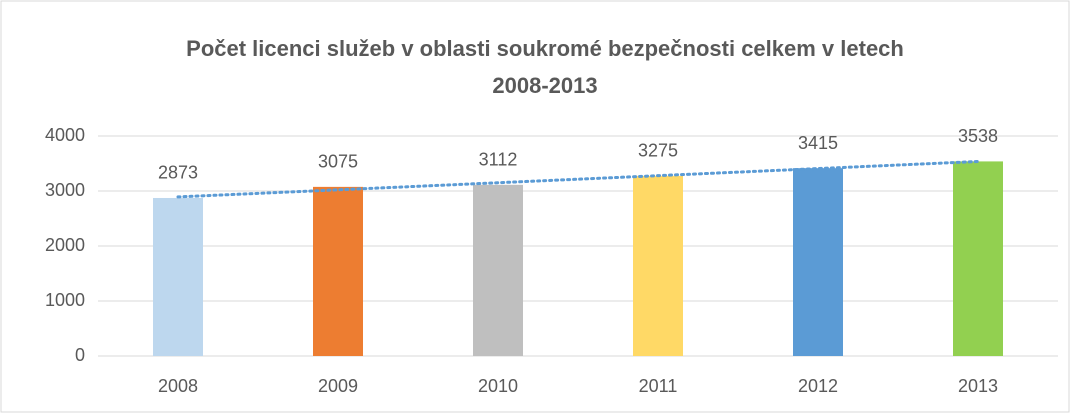 This screenshot has height=414, width=1071. Describe the element at coordinates (65, 245) in the screenshot. I see `y-tick-label: 2000` at that location.